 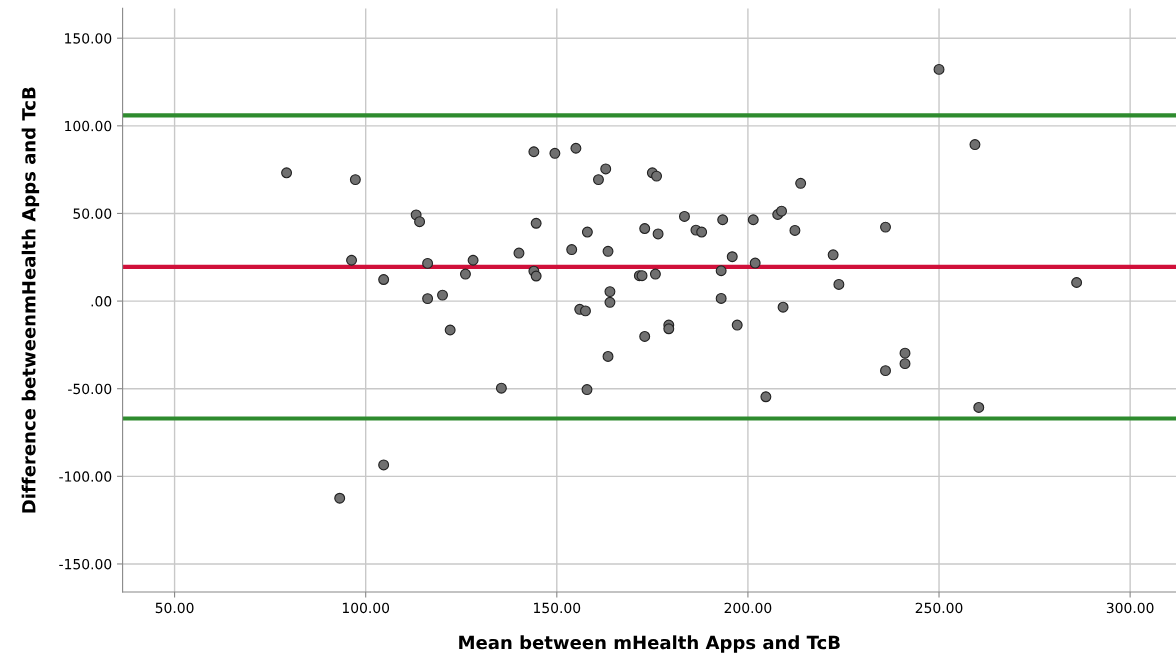 I want to click on x-tick-label: 300.00, so click(x=1130, y=608).